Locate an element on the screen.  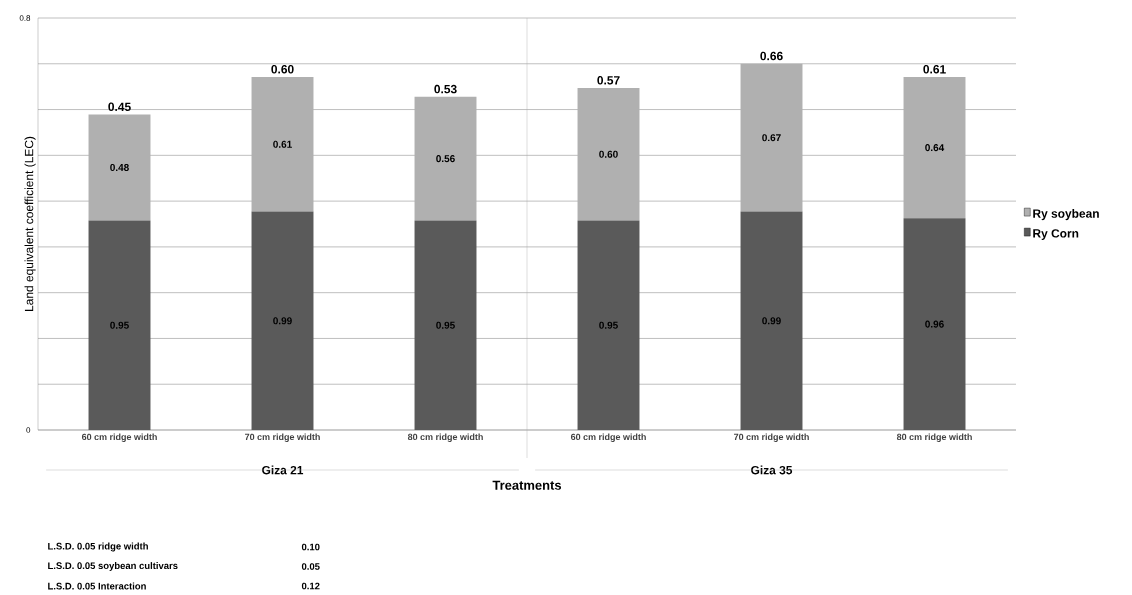
legend-label: Ry Corn is located at coordinates (1056, 234).